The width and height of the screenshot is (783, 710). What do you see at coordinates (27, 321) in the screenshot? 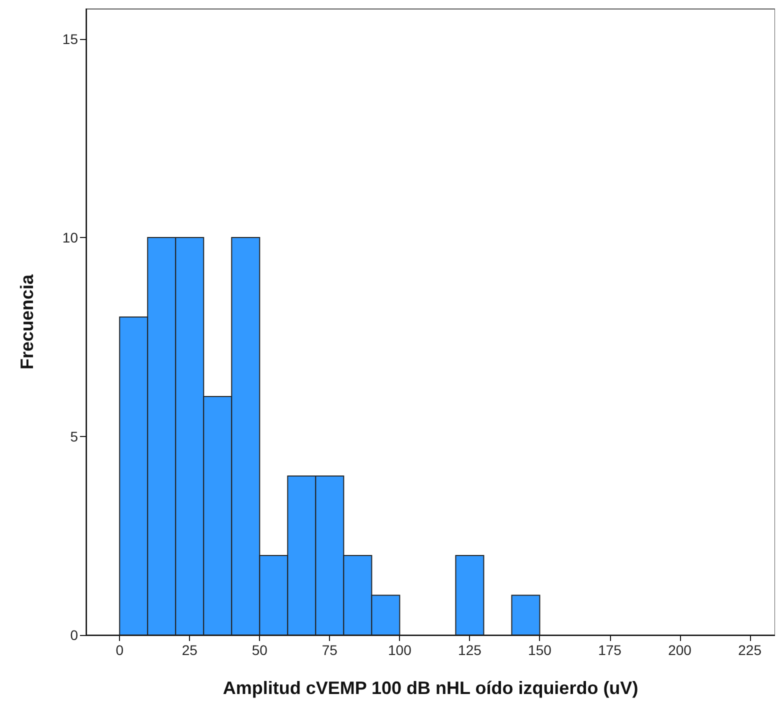
I see `y-axis-title: Frecuencia` at bounding box center [27, 321].